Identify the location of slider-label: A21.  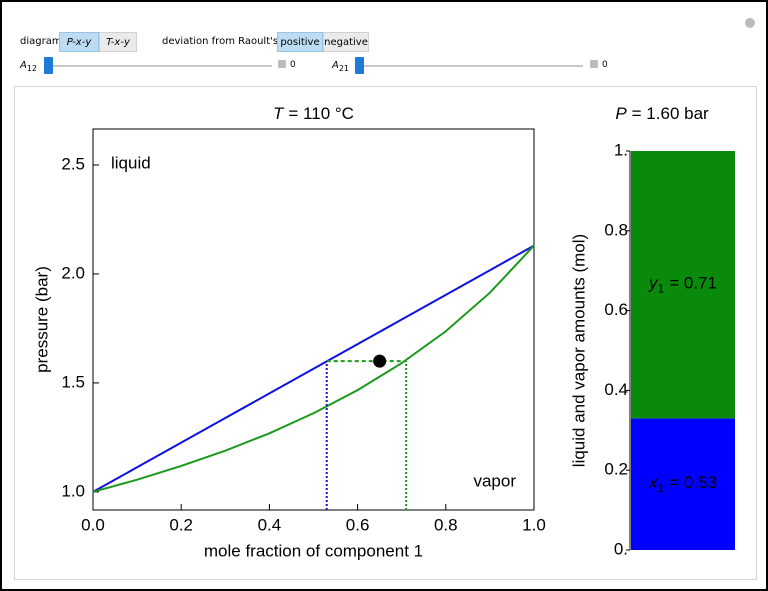
(340, 66).